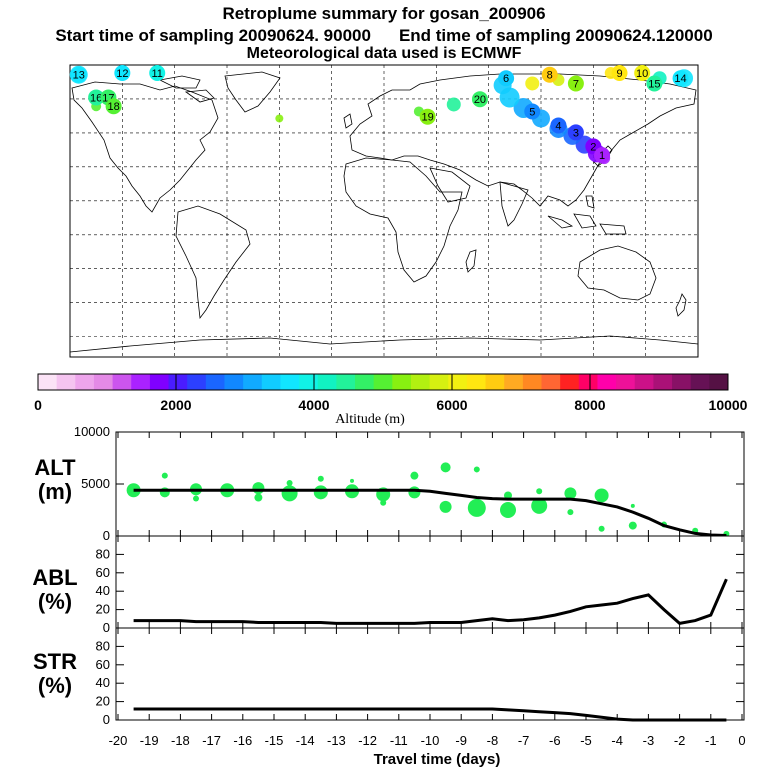 Image resolution: width=768 pixels, height=768 pixels. What do you see at coordinates (471, 261) in the screenshot?
I see `madagascar-outline` at bounding box center [471, 261].